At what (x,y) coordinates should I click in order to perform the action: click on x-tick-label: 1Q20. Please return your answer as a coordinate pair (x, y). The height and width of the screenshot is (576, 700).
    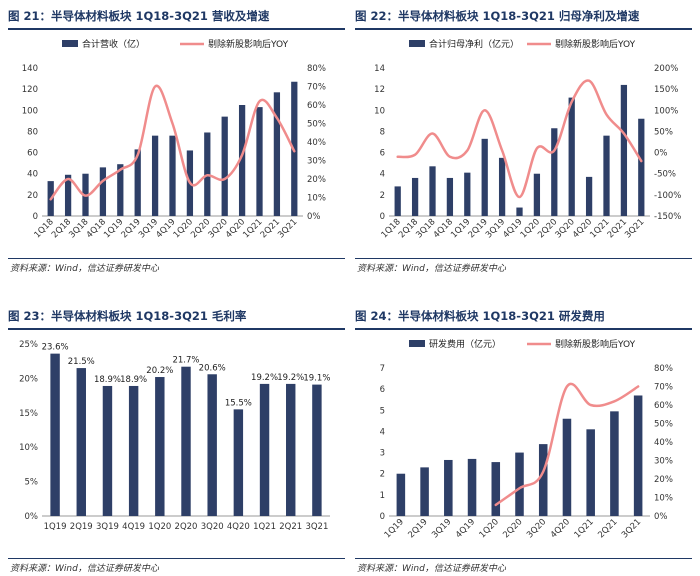
    Looking at the image, I should click on (489, 528).